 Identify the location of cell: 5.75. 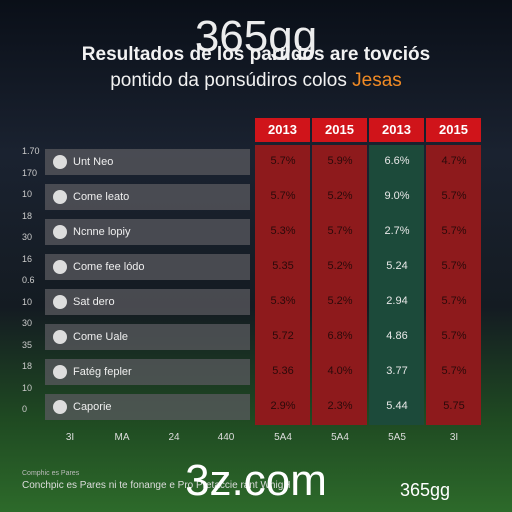
(454, 406).